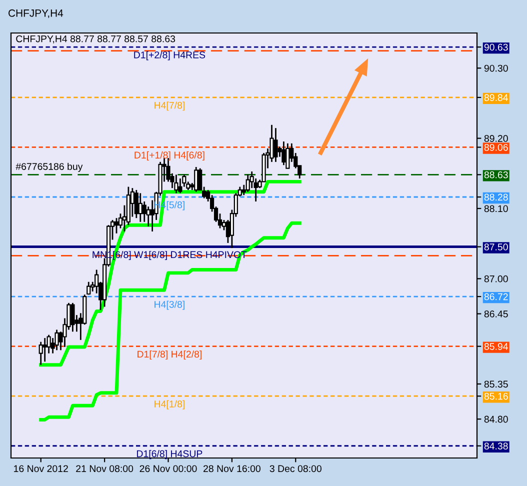  I want to click on y-tick-label: 84.38, so click(496, 446).